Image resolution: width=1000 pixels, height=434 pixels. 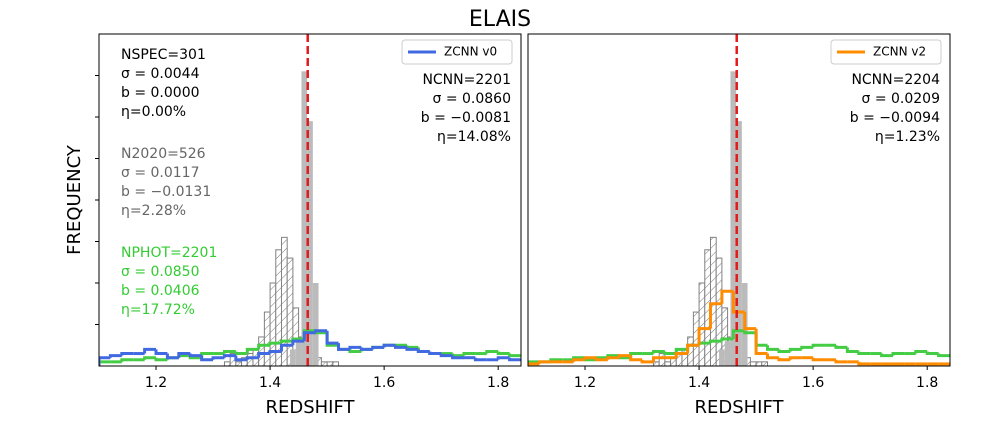 What do you see at coordinates (160, 272) in the screenshot?
I see `annotation: σ = 0.0850` at bounding box center [160, 272].